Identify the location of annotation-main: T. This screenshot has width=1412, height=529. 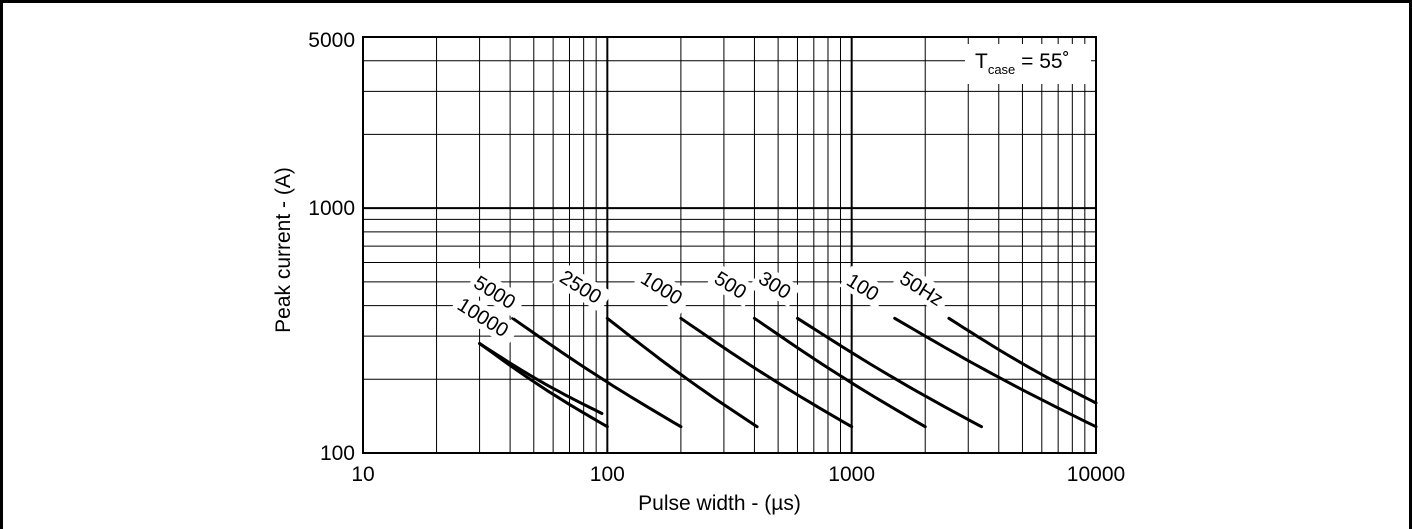
(981, 61).